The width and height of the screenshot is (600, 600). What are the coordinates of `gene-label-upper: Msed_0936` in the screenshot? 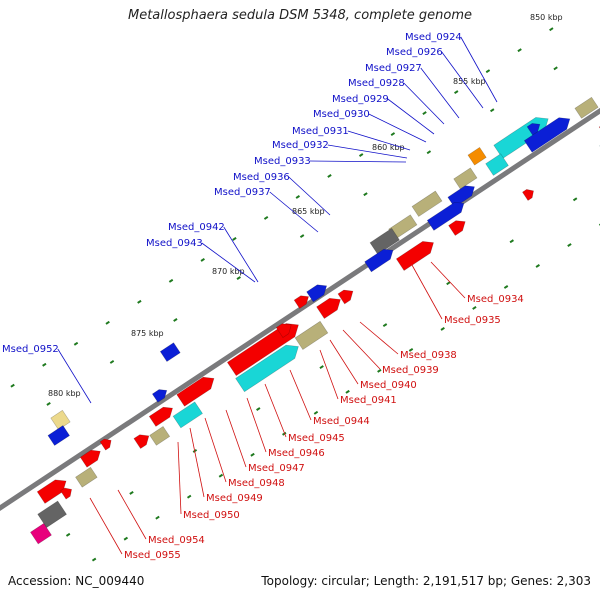 It's located at (261, 177).